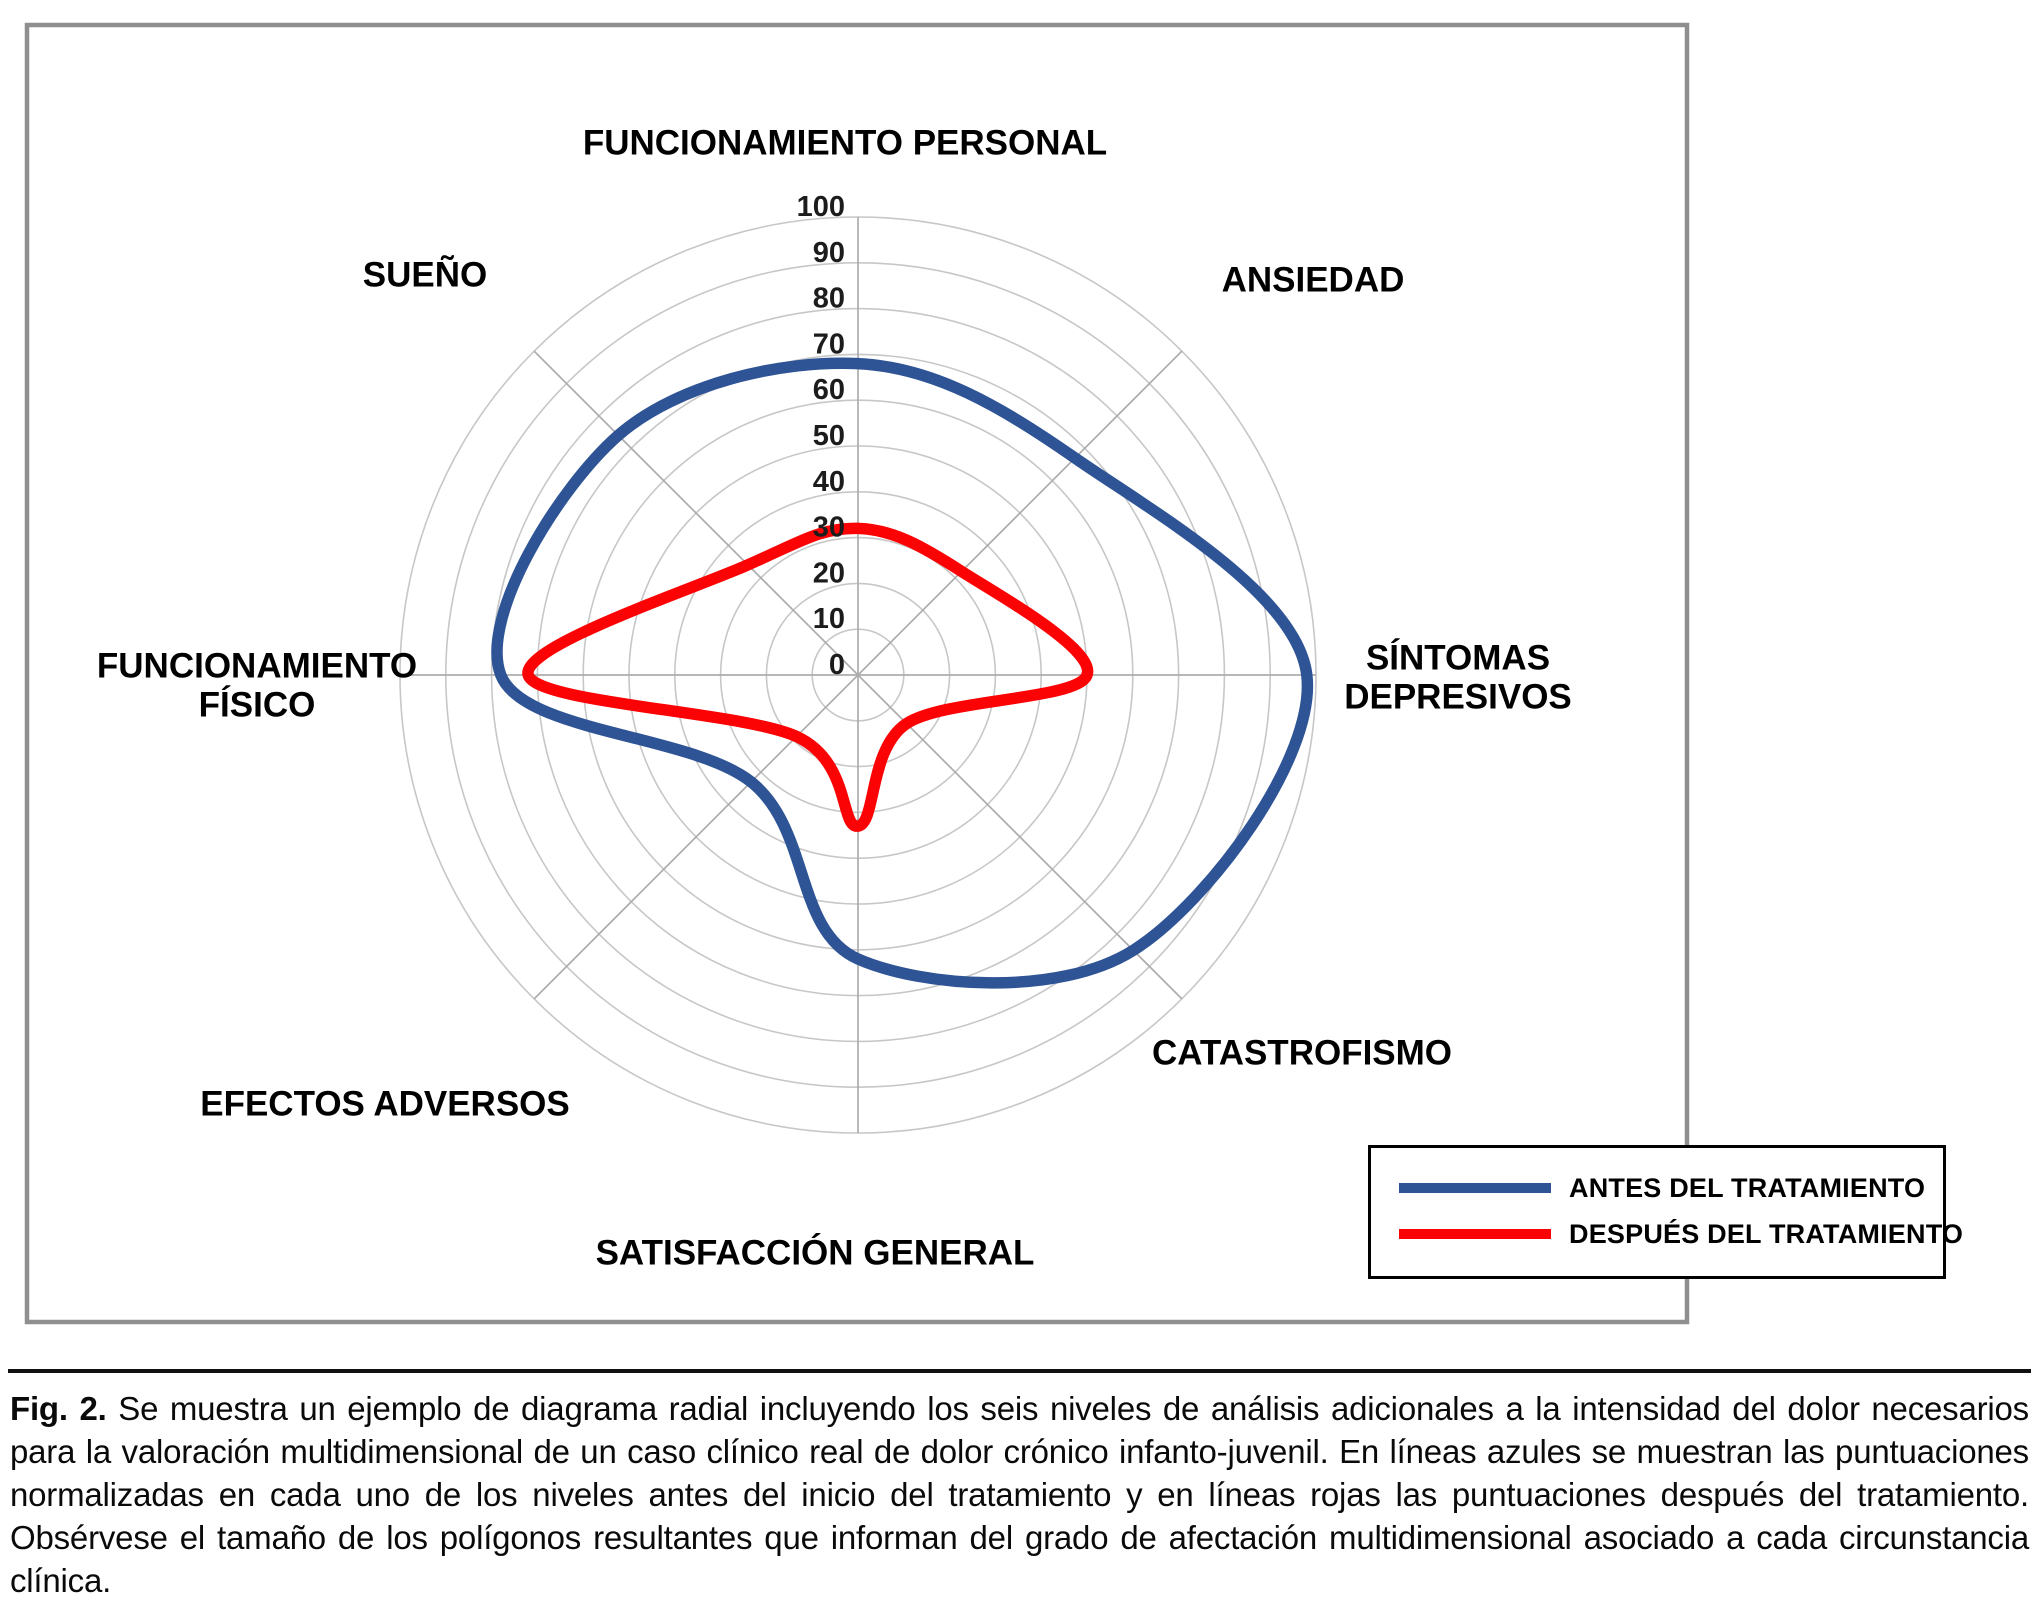 This screenshot has width=2039, height=1617. I want to click on legend-line-blue-icon, so click(1475, 1188).